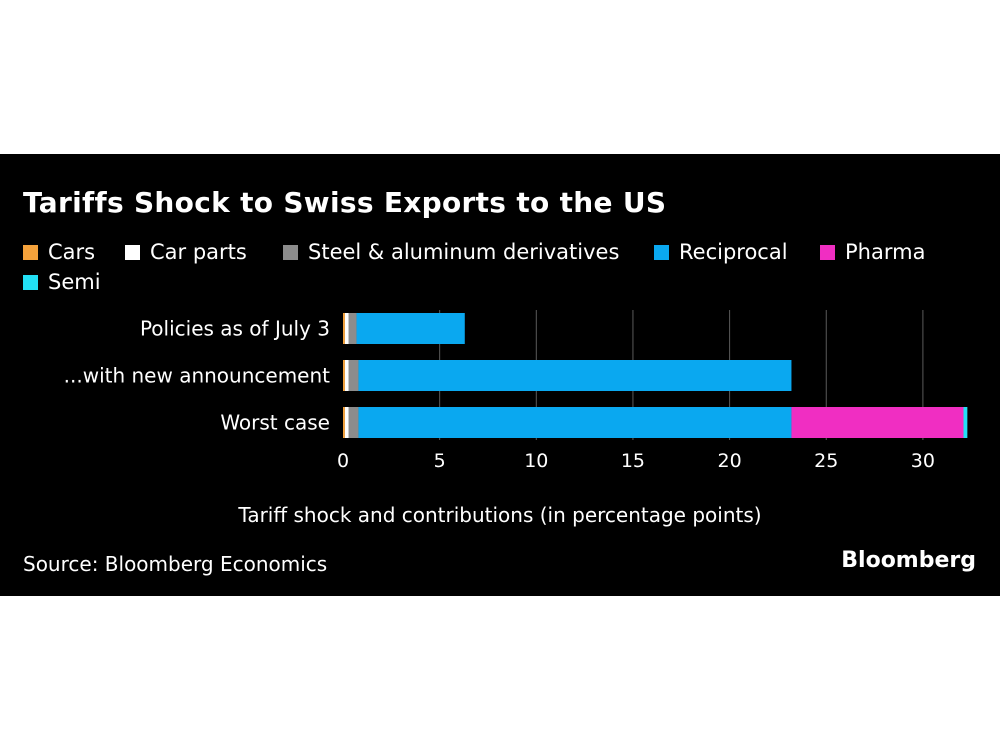 This screenshot has width=1000, height=750. Describe the element at coordinates (30, 282) in the screenshot. I see `legend-swatch-semi` at that location.